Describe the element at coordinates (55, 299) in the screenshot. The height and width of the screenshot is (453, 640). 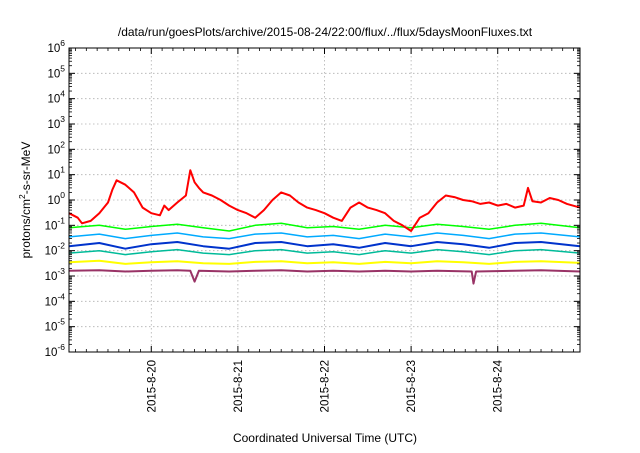
I see `y-tick-label: 10⁻⁴` at that location.